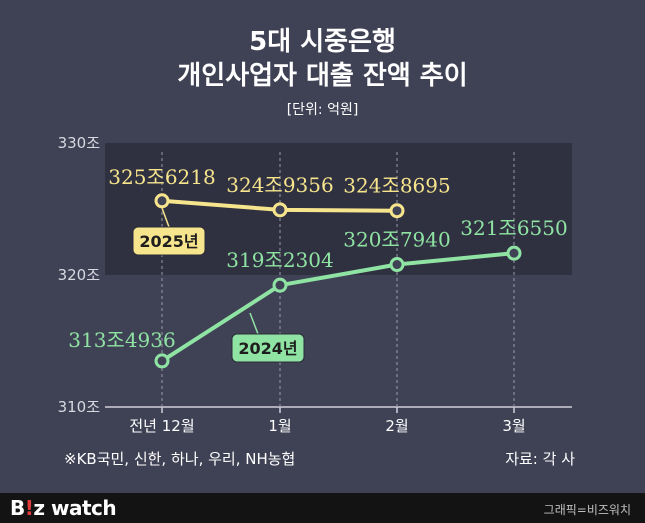 The width and height of the screenshot is (645, 523). Describe the element at coordinates (161, 426) in the screenshot. I see `x-tick-label: 전년 12월` at that location.